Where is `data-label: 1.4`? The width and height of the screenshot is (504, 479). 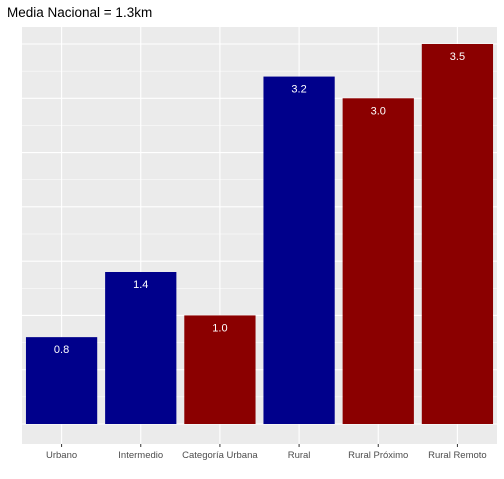
data-label: 1.4 is located at coordinates (140, 285).